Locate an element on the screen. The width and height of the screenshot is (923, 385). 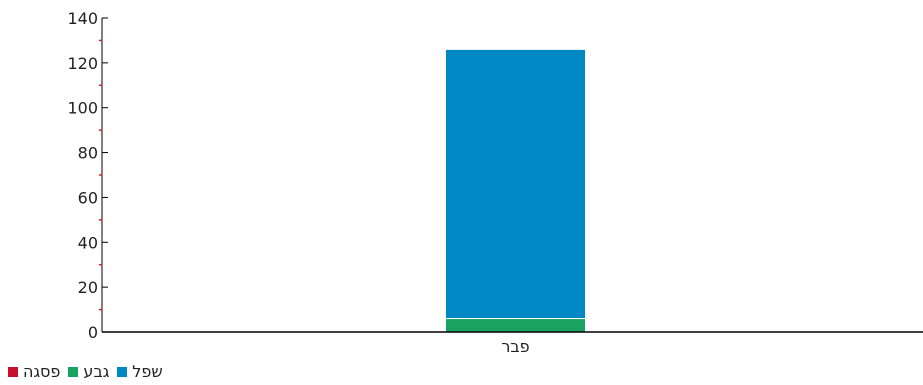
legend-item-low: שפל is located at coordinates (140, 371).